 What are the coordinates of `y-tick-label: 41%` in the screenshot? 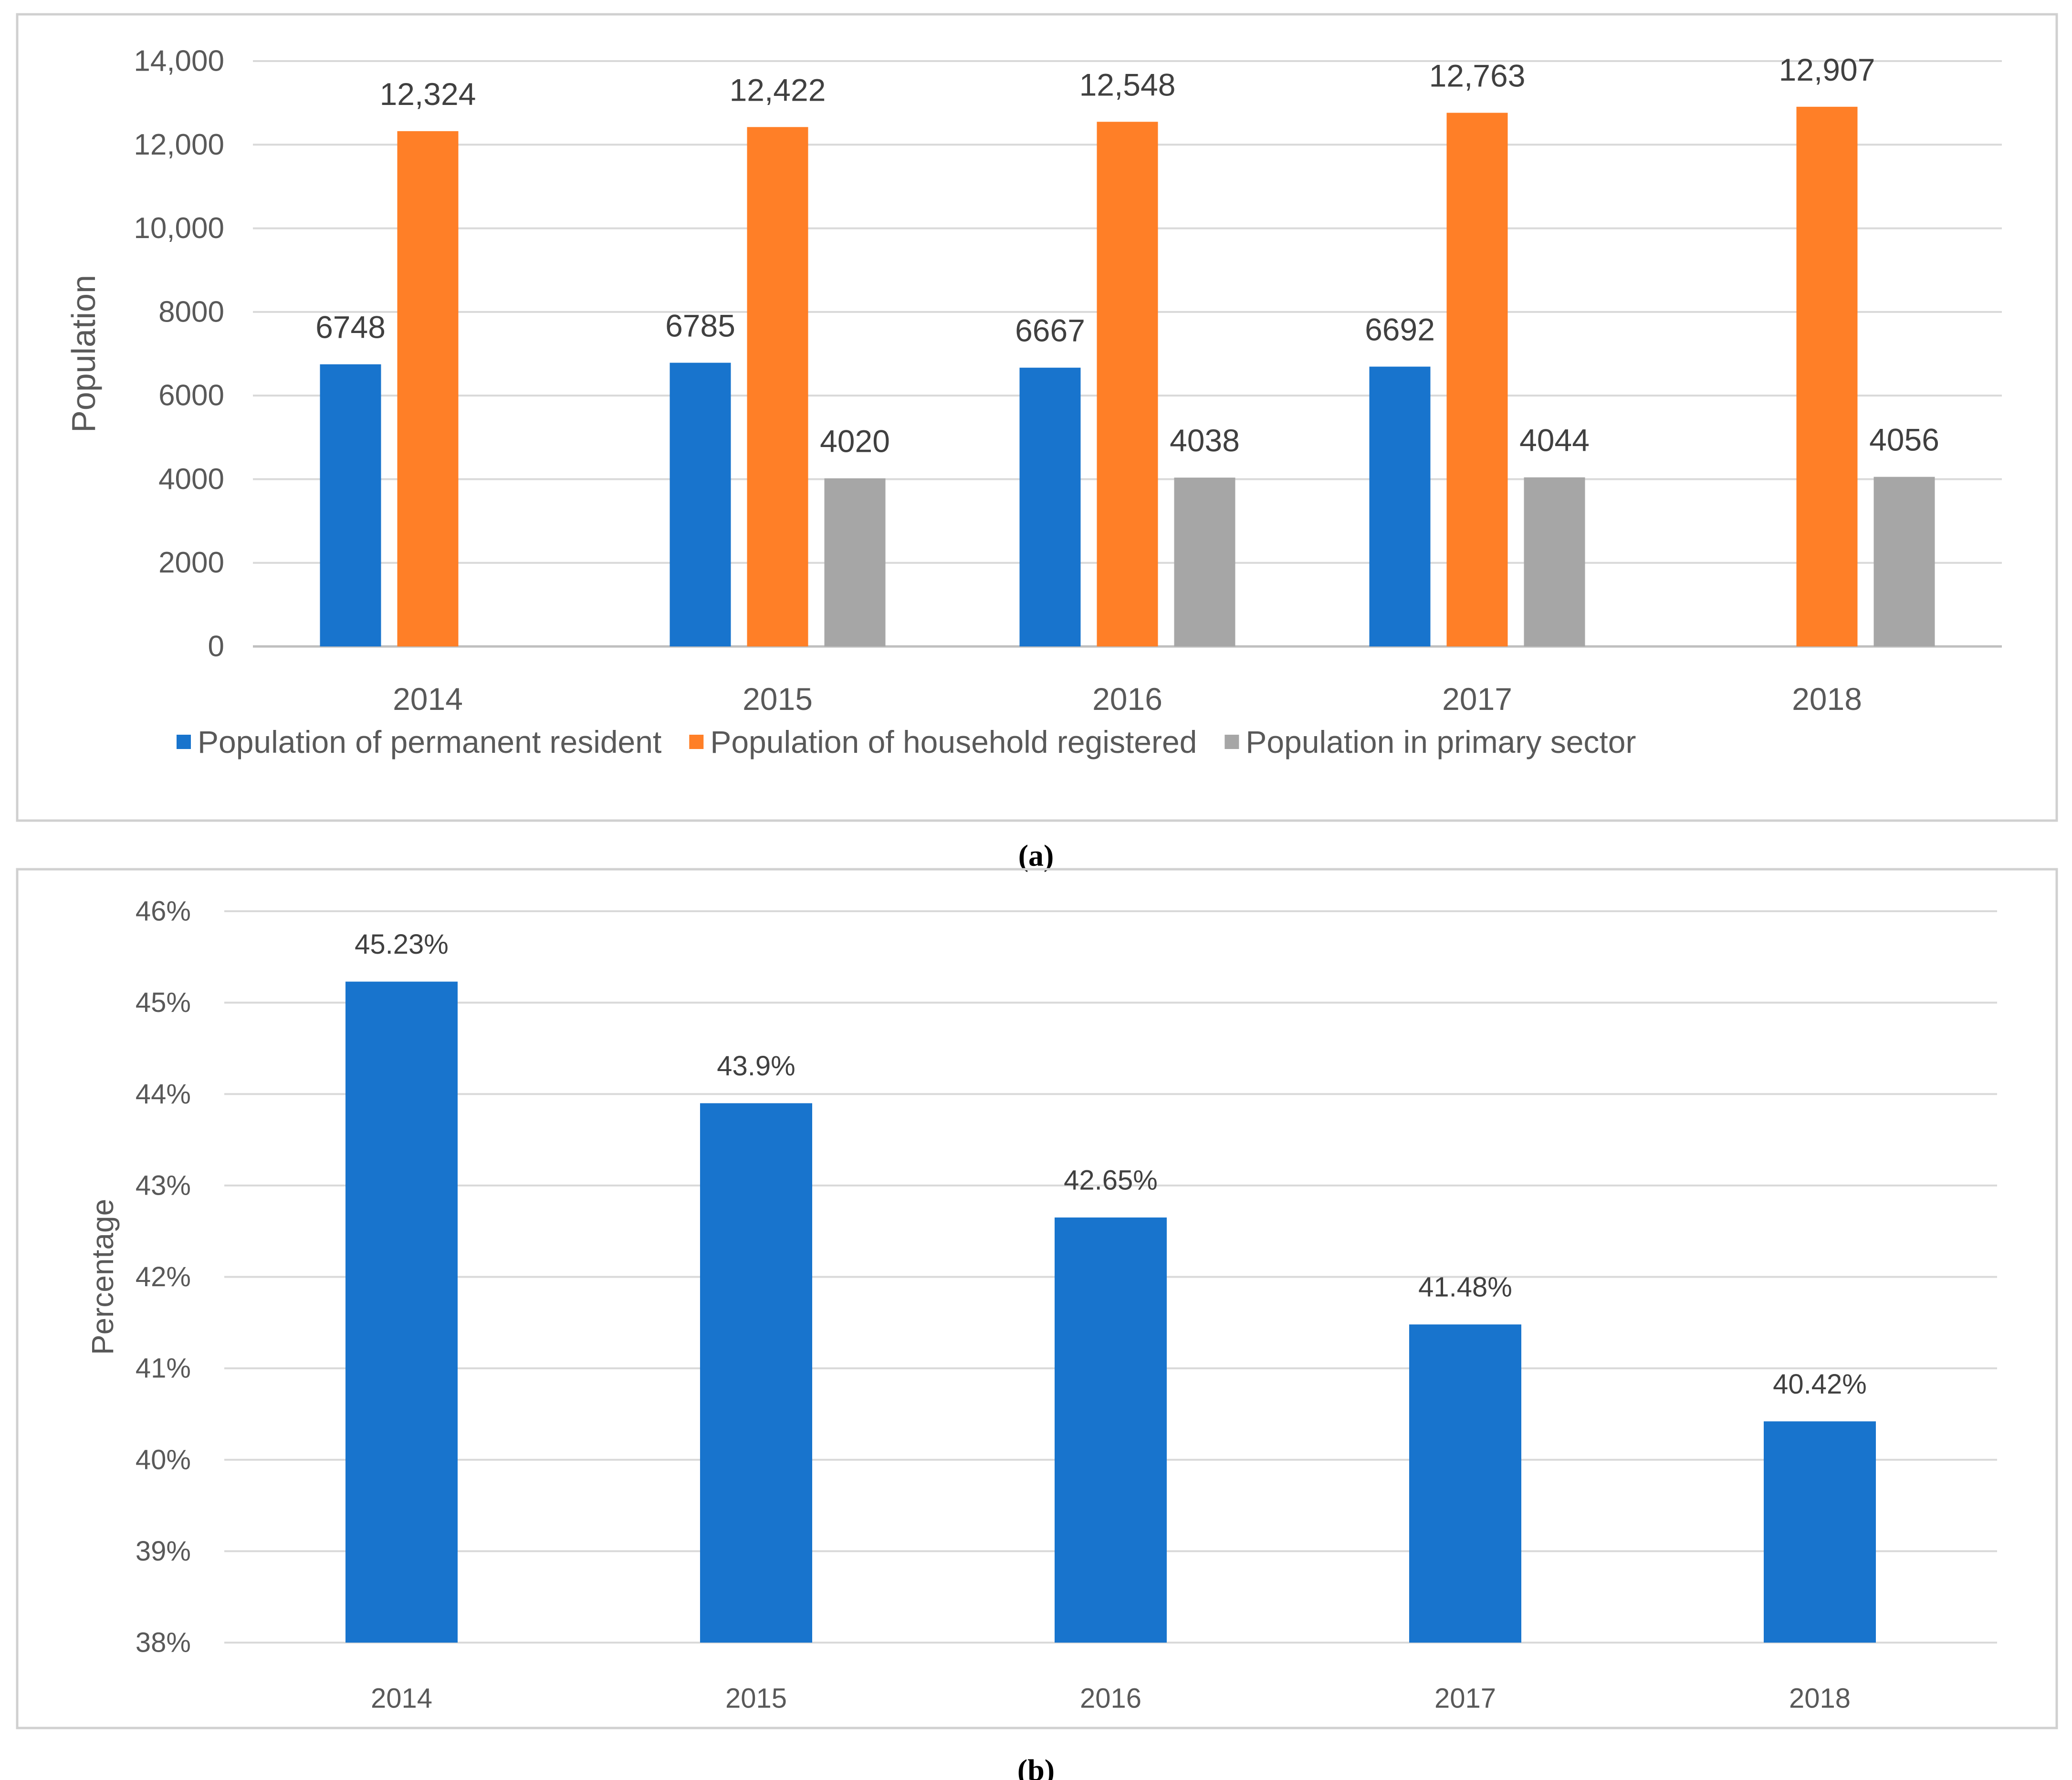 It's located at (163, 1368).